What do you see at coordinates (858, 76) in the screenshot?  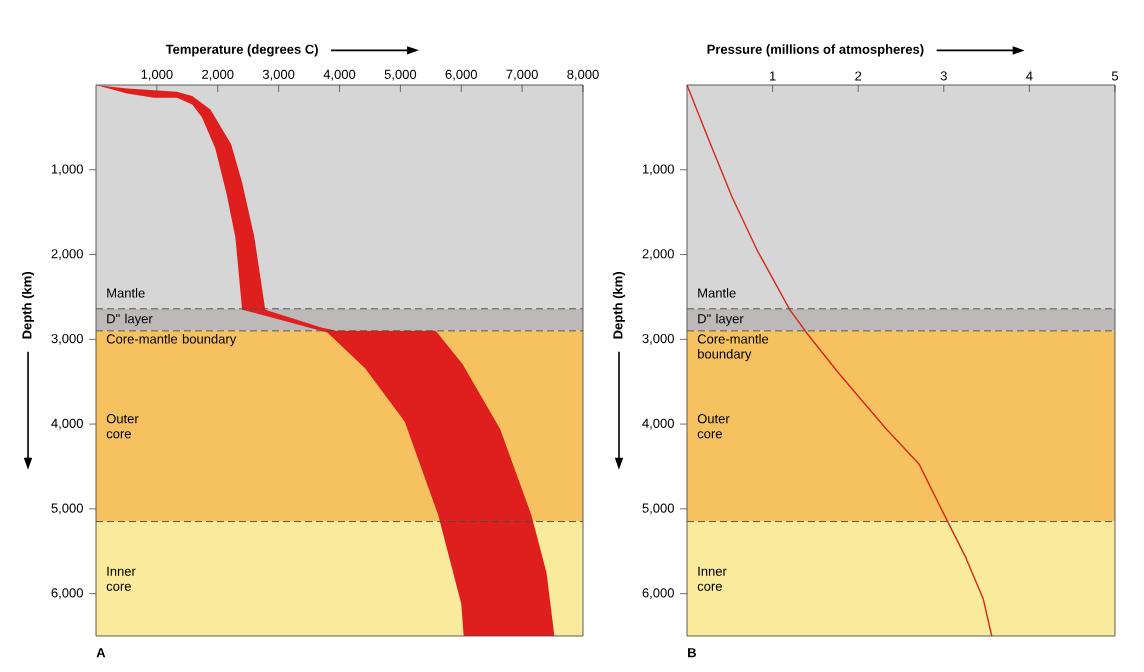 I see `x-tick-label: 2` at bounding box center [858, 76].